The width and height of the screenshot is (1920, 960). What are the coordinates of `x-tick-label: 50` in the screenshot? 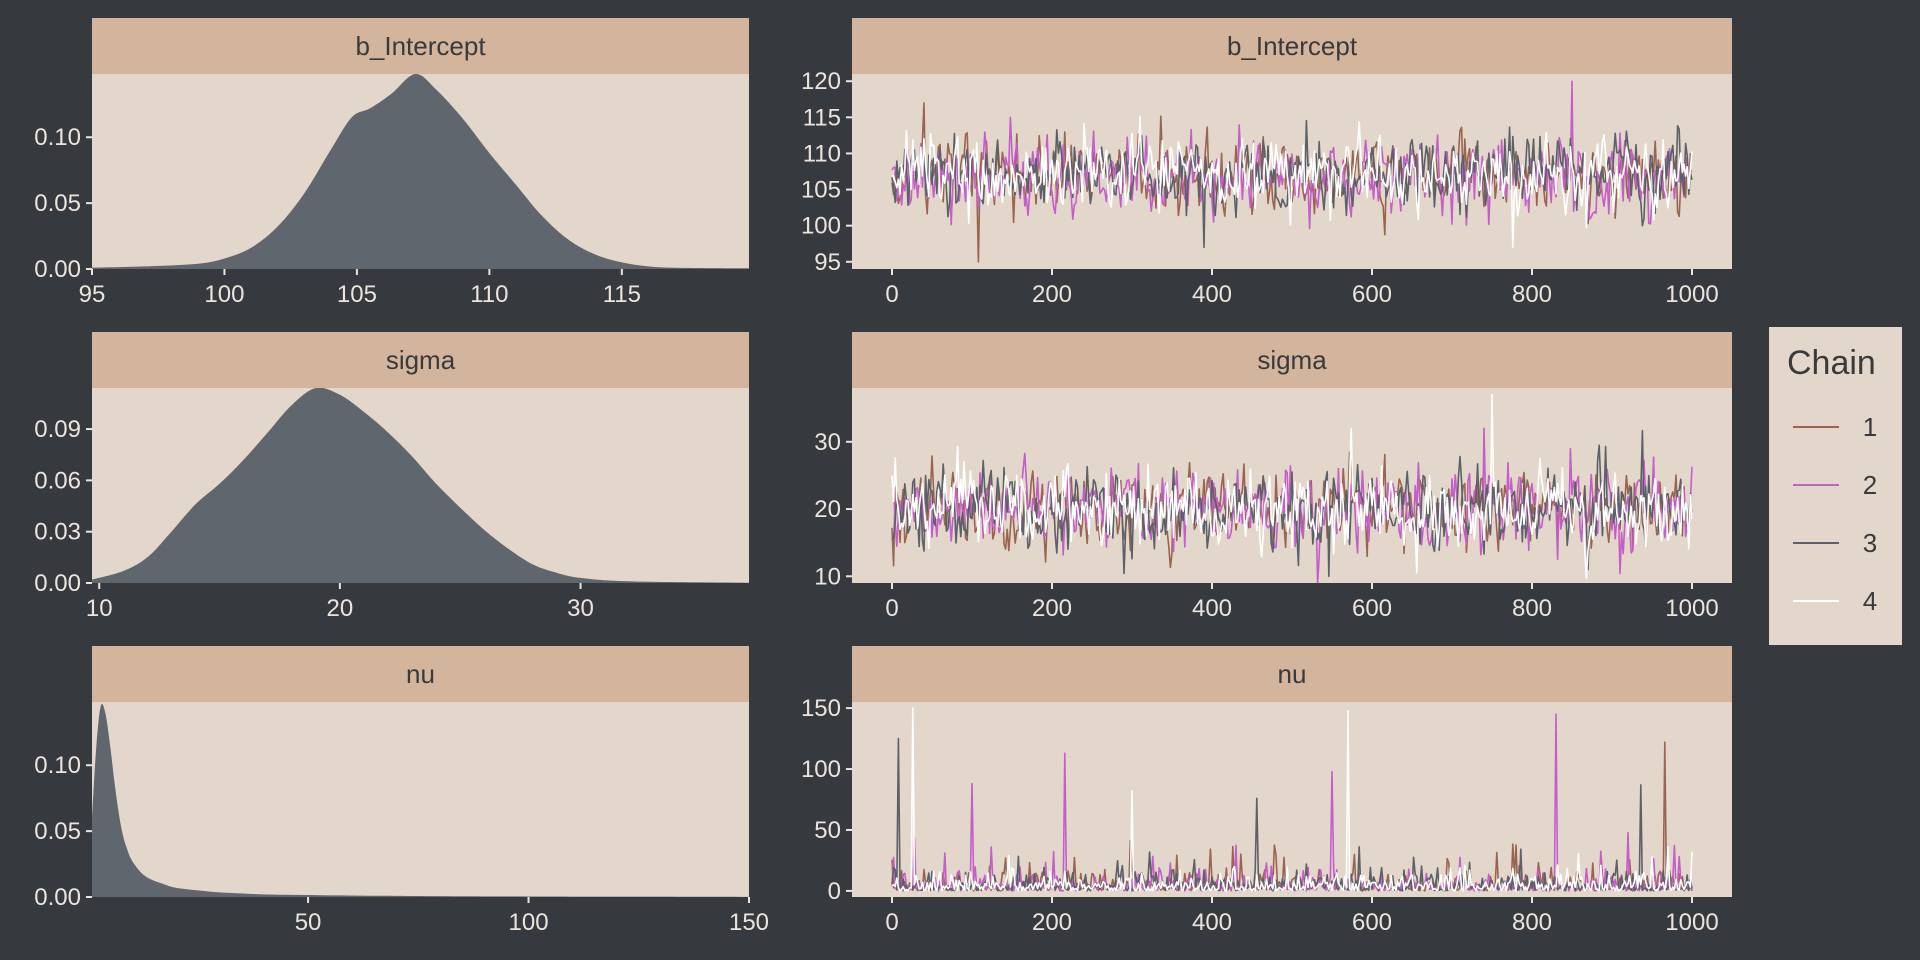 It's located at (308, 922).